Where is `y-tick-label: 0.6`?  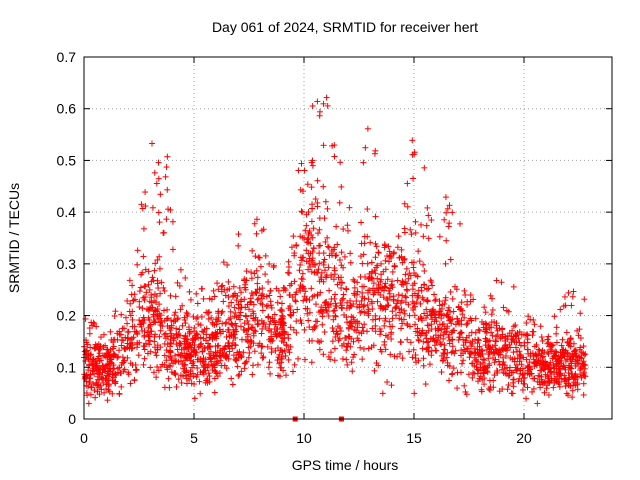
y-tick-label: 0.6 is located at coordinates (67, 109).